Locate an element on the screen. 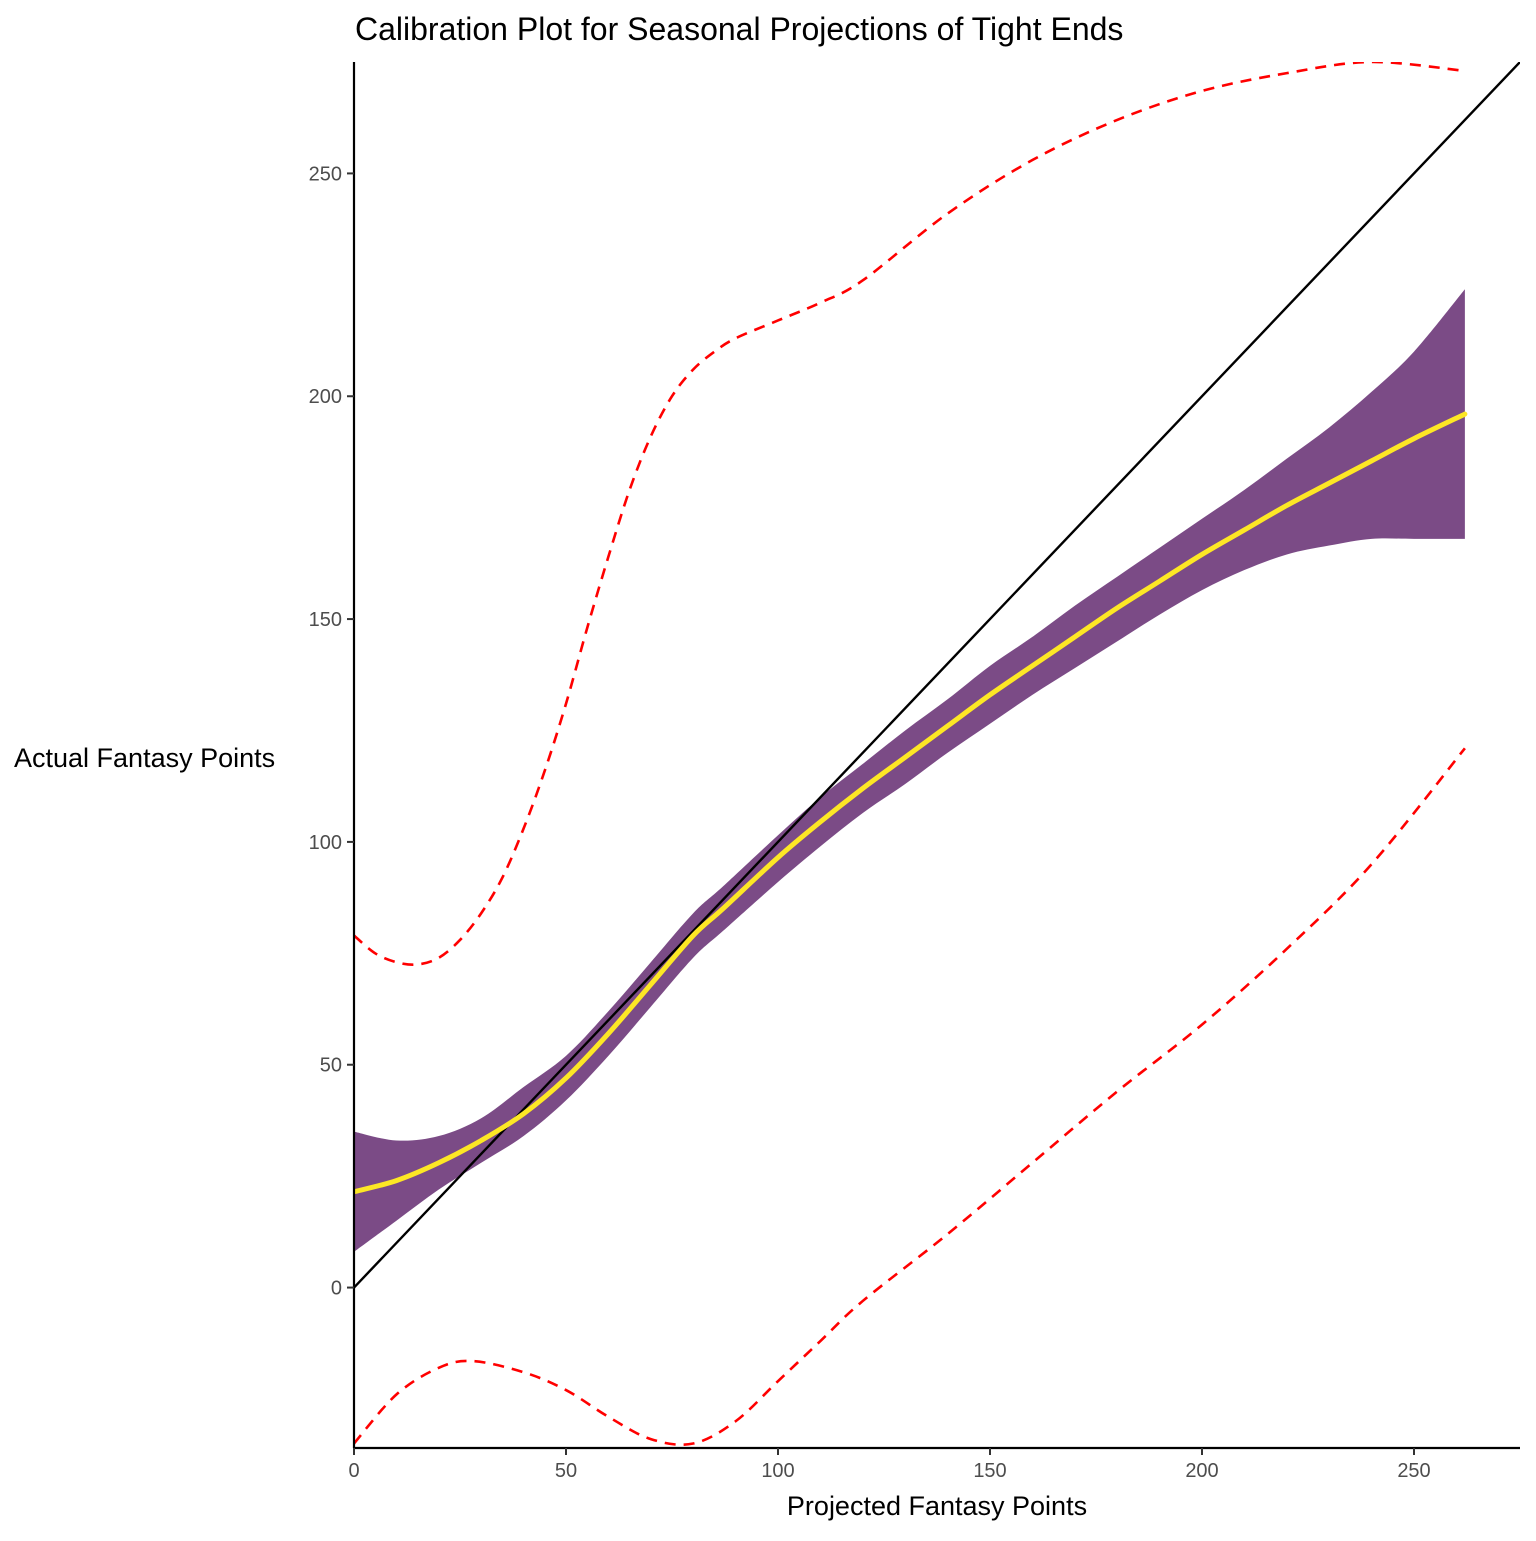 This screenshot has width=1536, height=1541. x-axis-title: Projected Fantasy Points is located at coordinates (937, 1506).